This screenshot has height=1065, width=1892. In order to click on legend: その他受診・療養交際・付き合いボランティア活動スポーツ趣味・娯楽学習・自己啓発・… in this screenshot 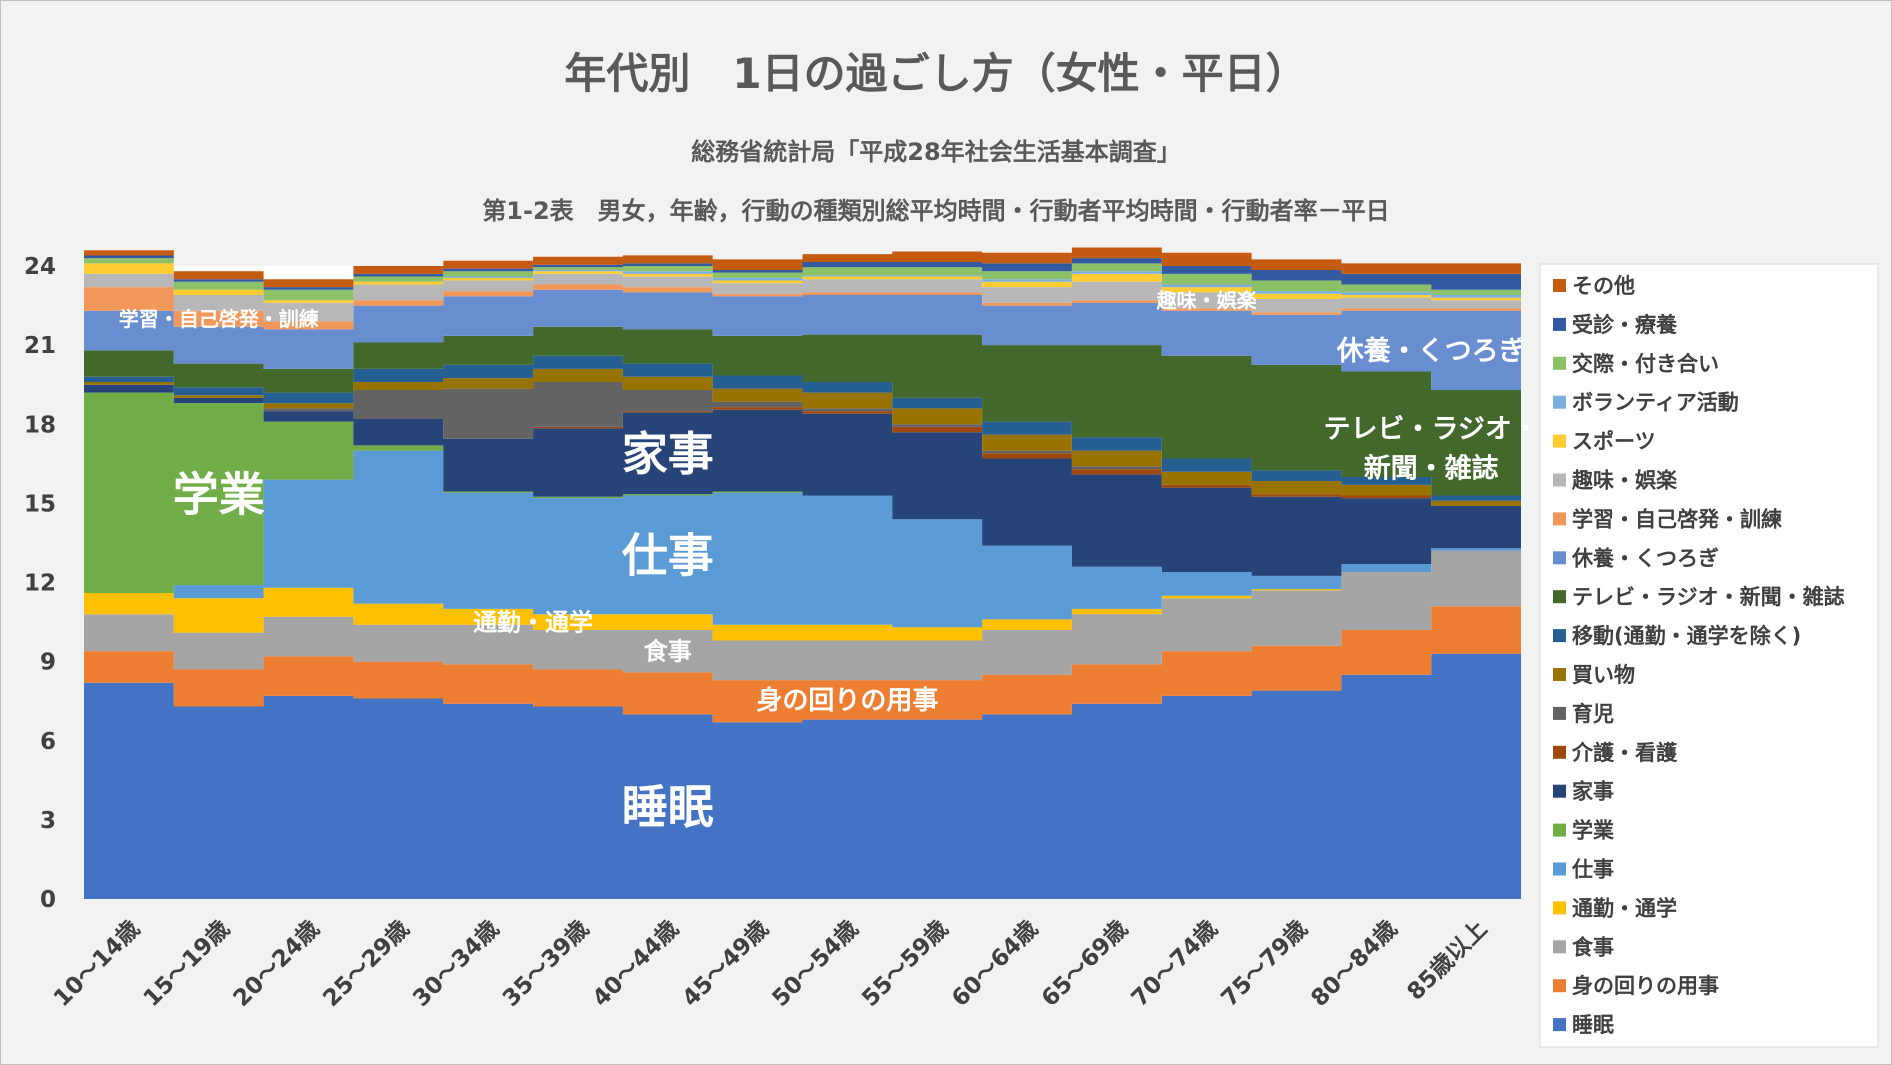, I will do `click(1709, 655)`.